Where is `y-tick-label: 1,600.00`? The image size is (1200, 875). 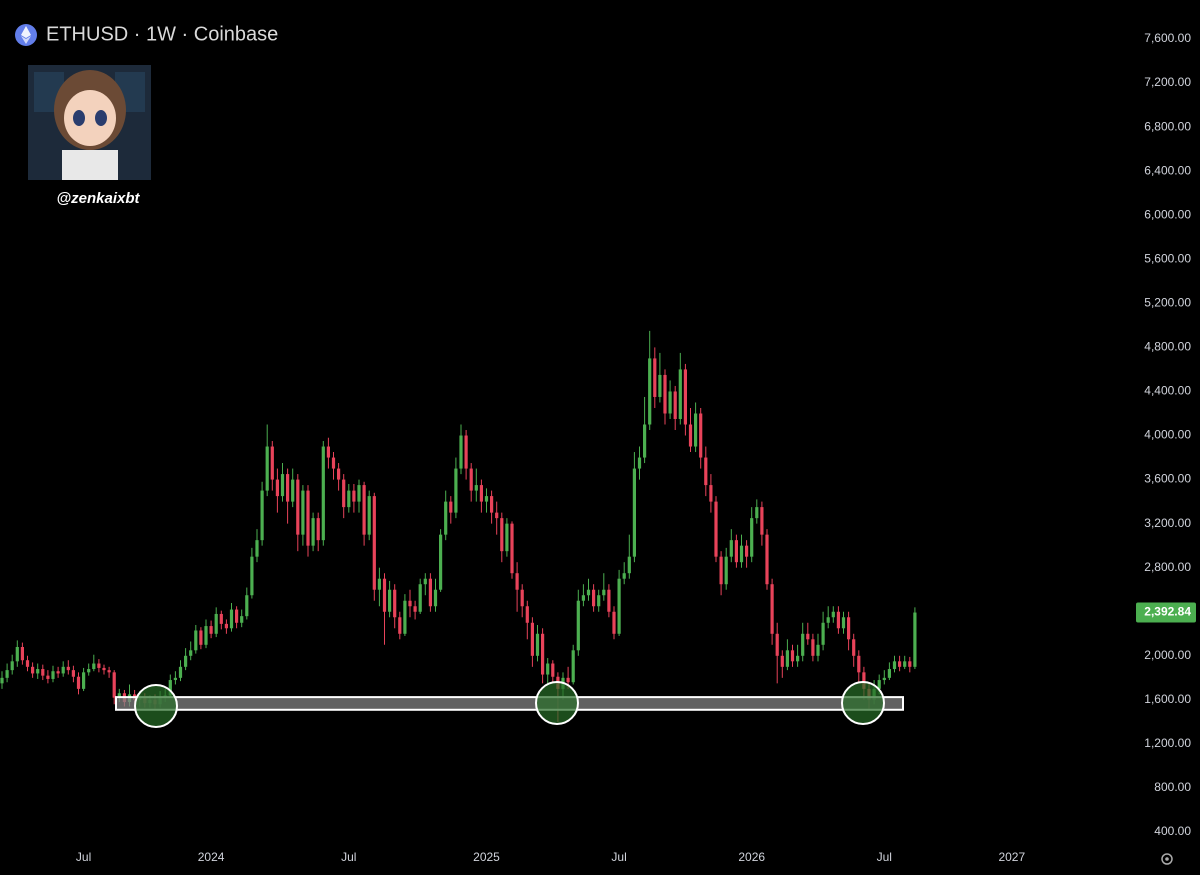
y-tick-label: 1,600.00 is located at coordinates (1167, 699).